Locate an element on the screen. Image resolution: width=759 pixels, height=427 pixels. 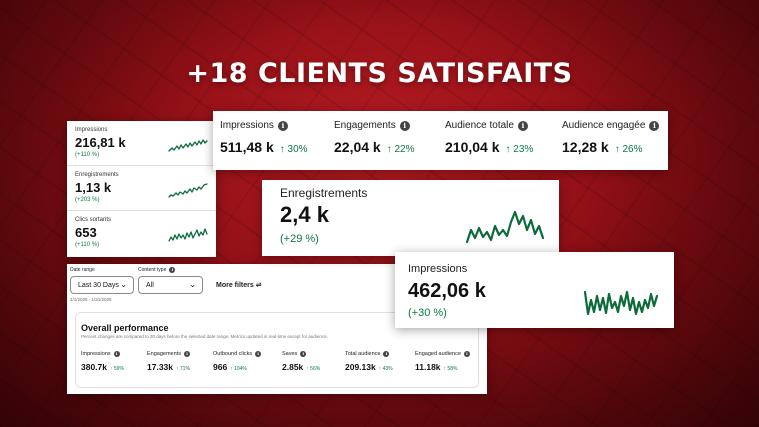
kpi-label: Engagements is located at coordinates (365, 125).